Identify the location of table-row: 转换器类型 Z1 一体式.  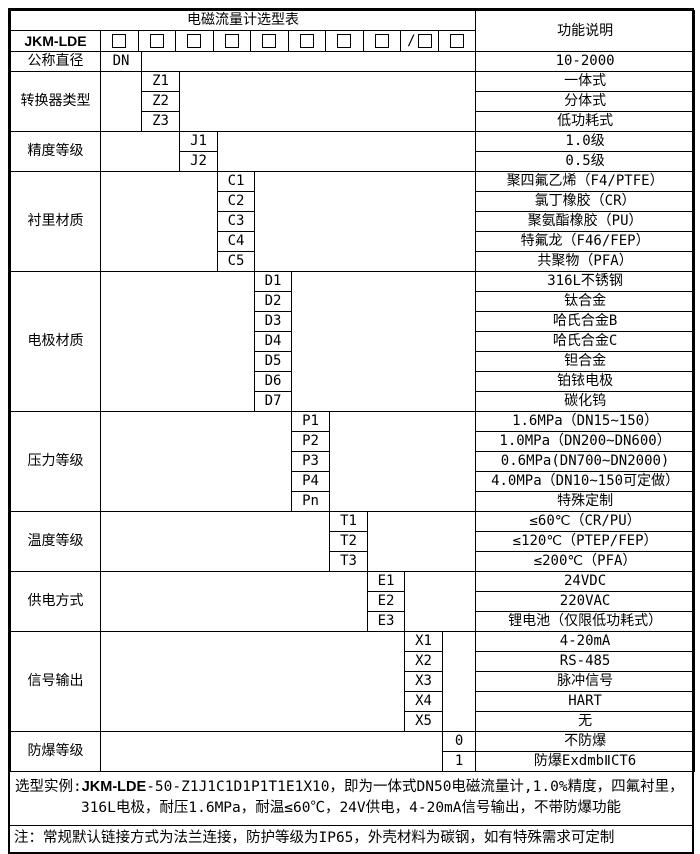
(353, 101).